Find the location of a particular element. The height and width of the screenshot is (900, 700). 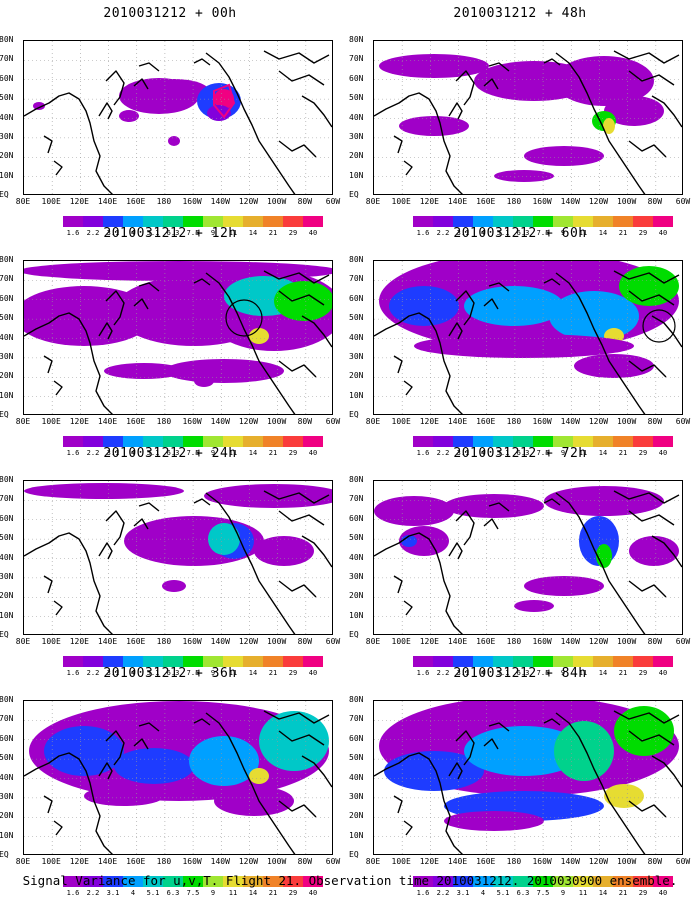

colorbar-tick-label: 1.6 is located at coordinates (423, 233).